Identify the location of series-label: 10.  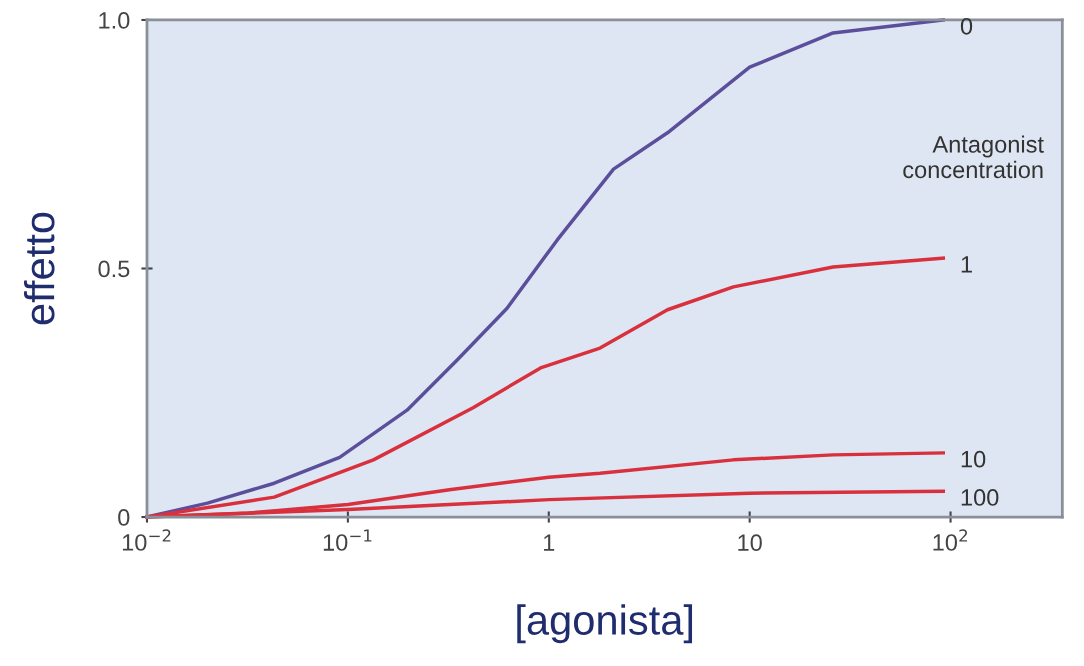
(973, 459).